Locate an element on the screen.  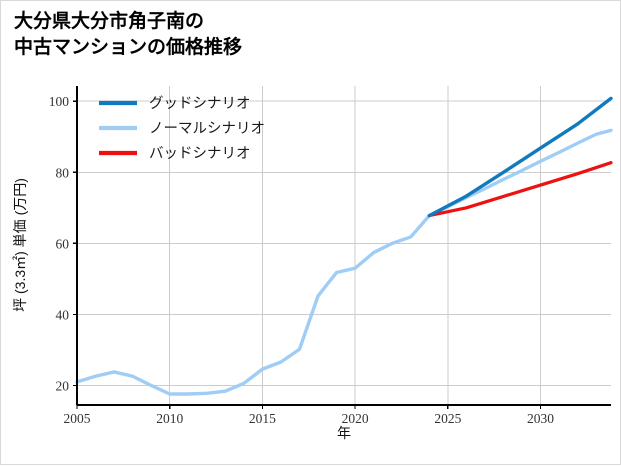
y-tick-label: 80 is located at coordinates (63, 172).